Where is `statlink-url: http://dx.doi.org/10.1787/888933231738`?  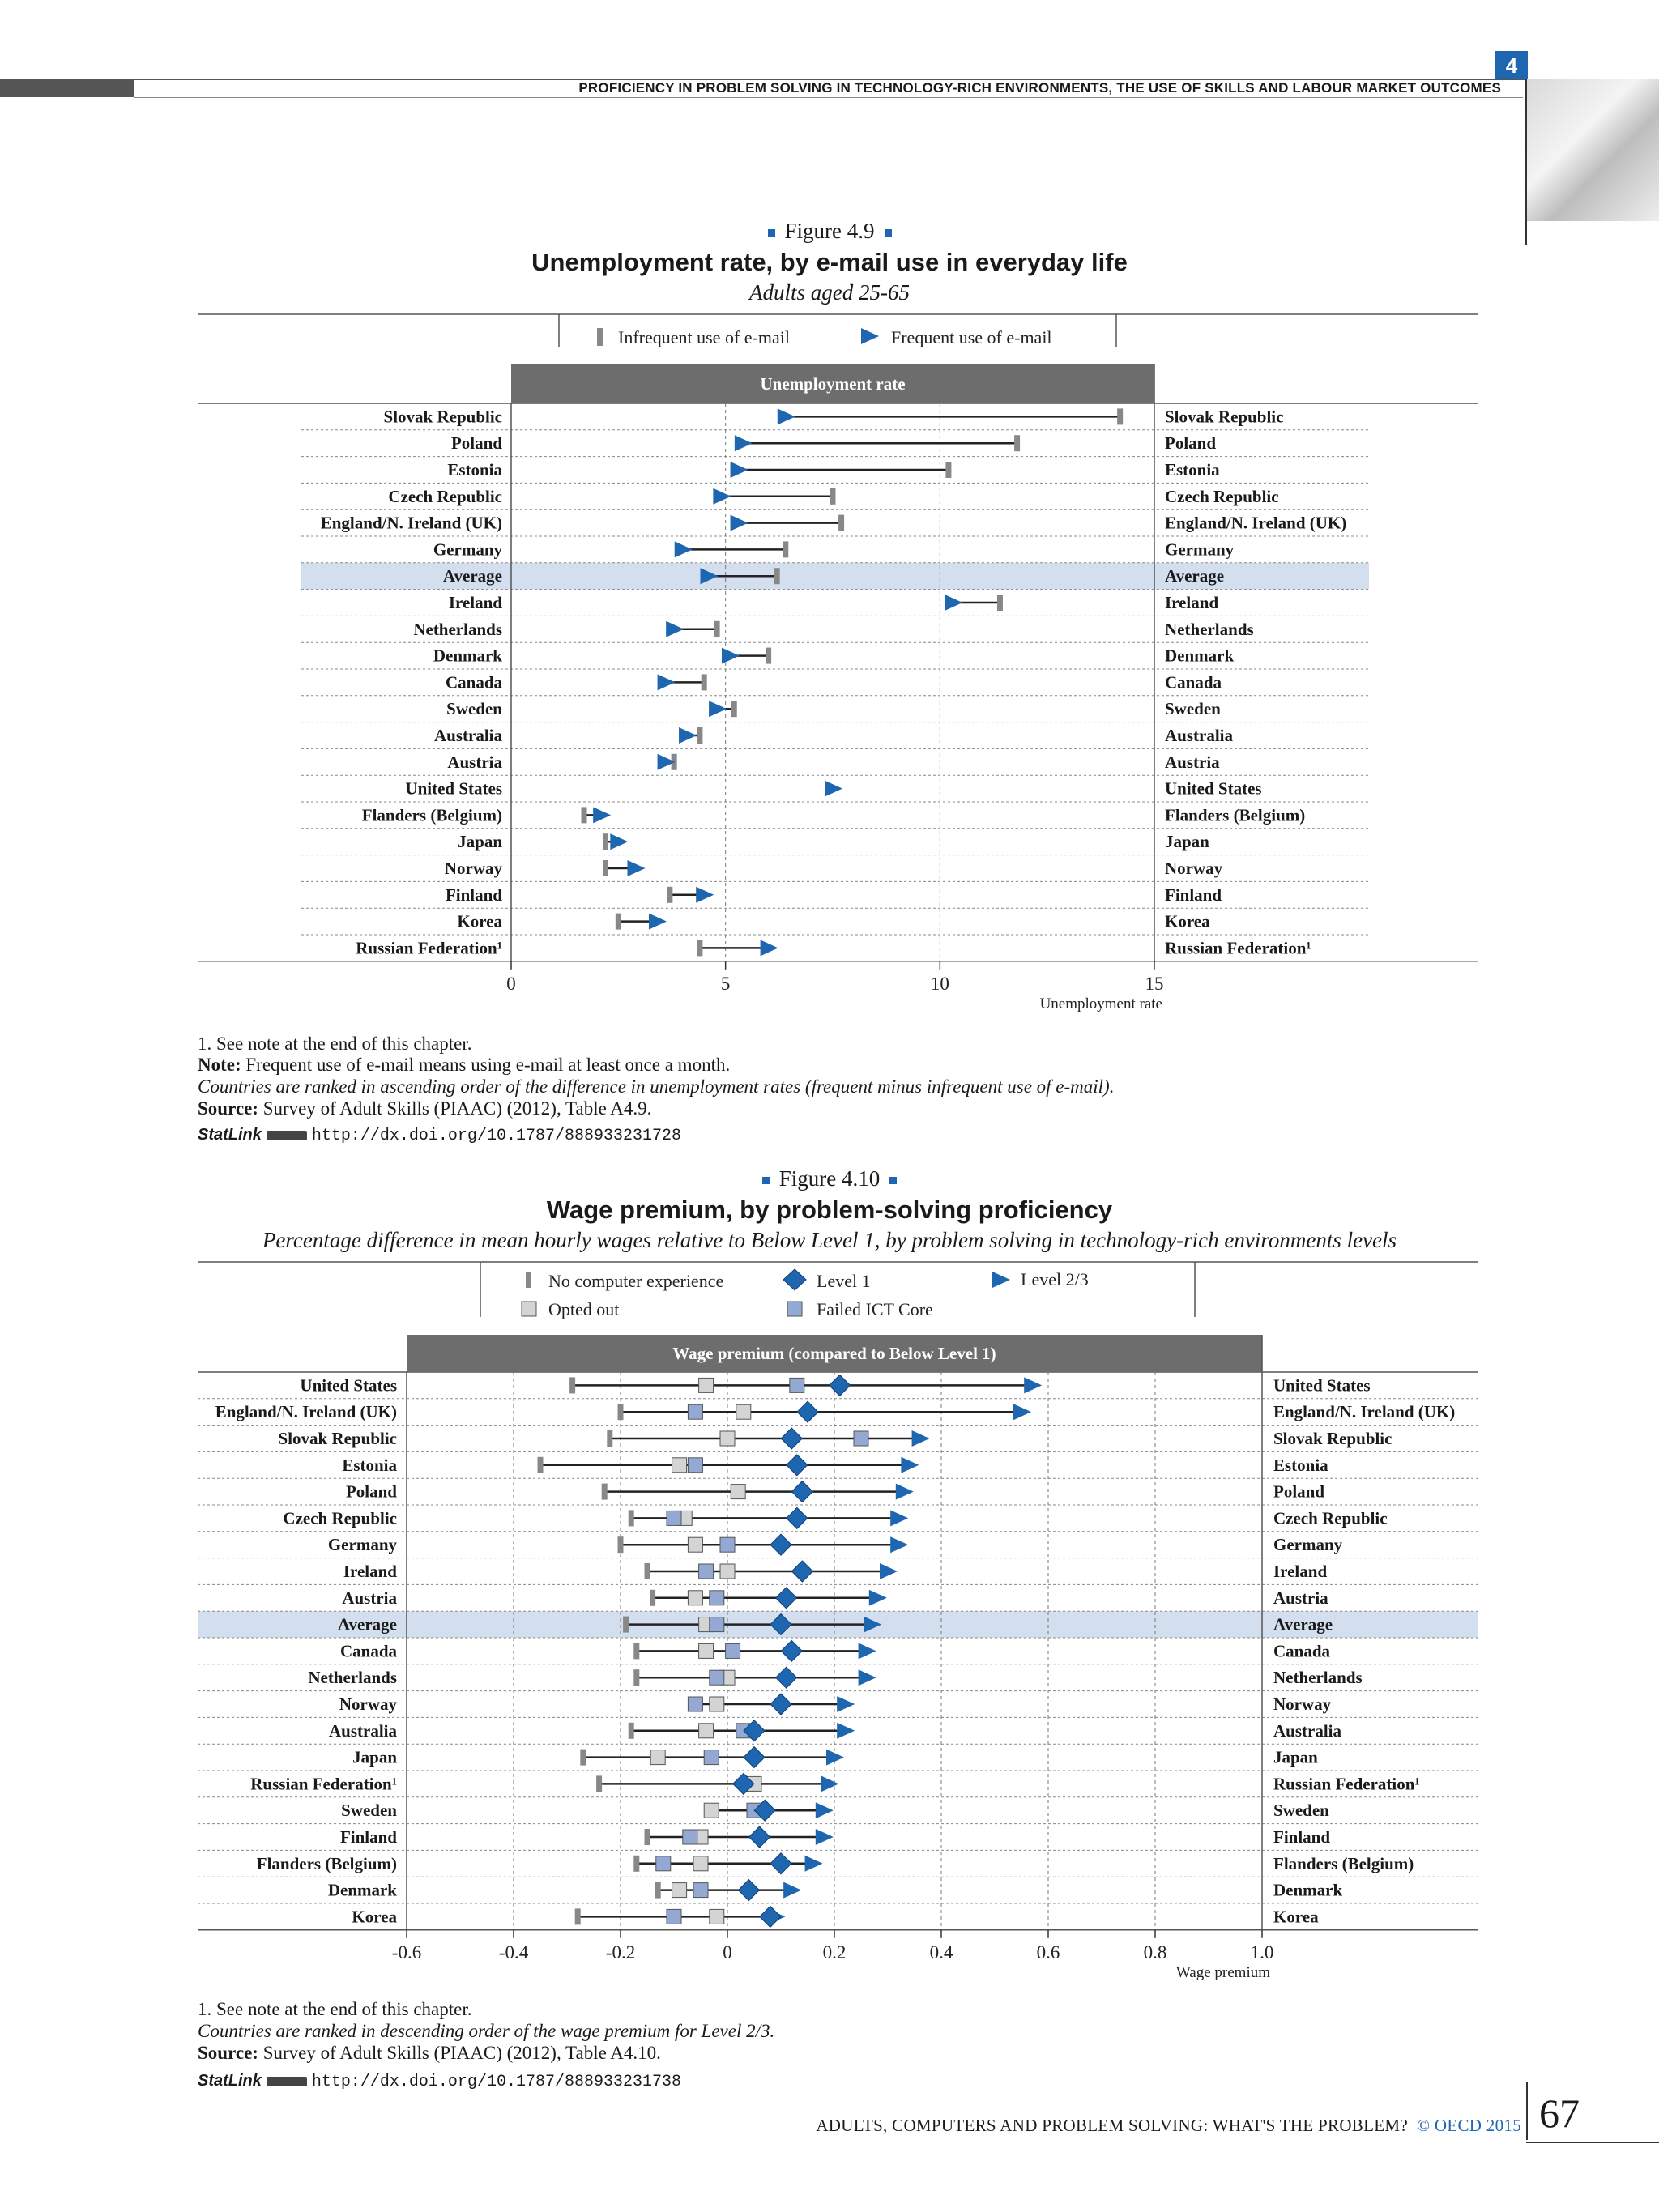 statlink-url: http://dx.doi.org/10.1787/888933231738 is located at coordinates (496, 2082).